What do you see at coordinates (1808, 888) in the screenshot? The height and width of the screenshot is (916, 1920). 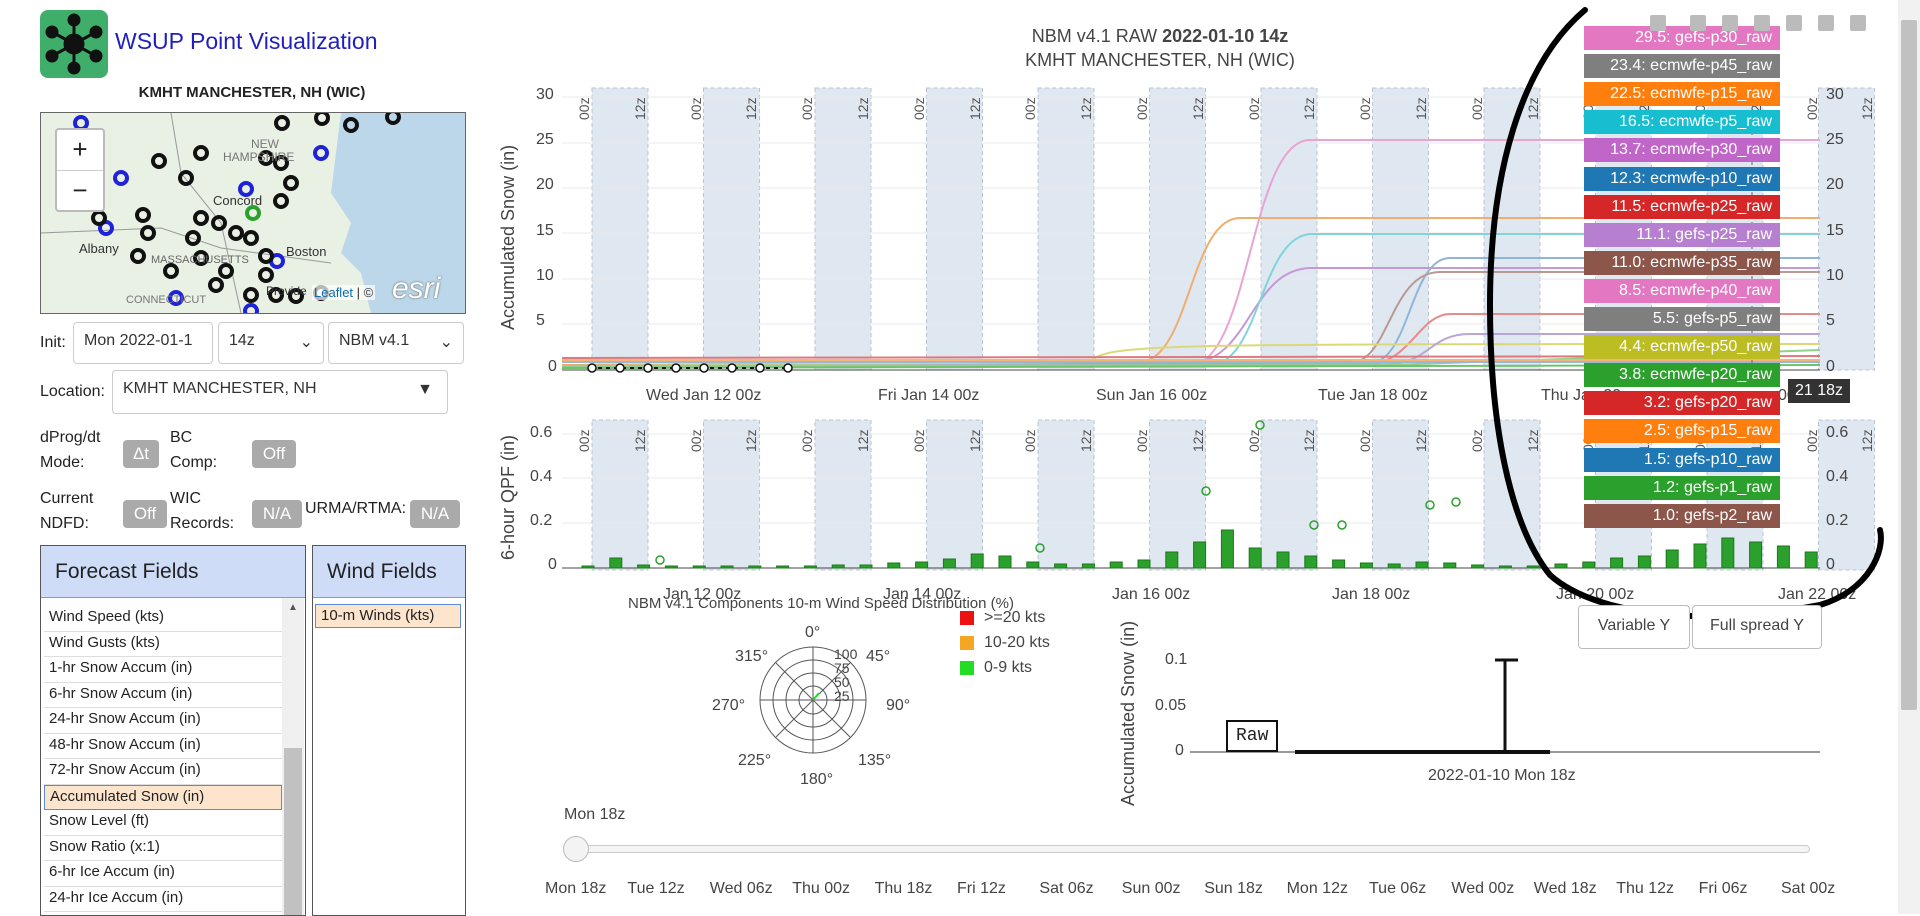 I see `timeline-tick: Sat 00z` at bounding box center [1808, 888].